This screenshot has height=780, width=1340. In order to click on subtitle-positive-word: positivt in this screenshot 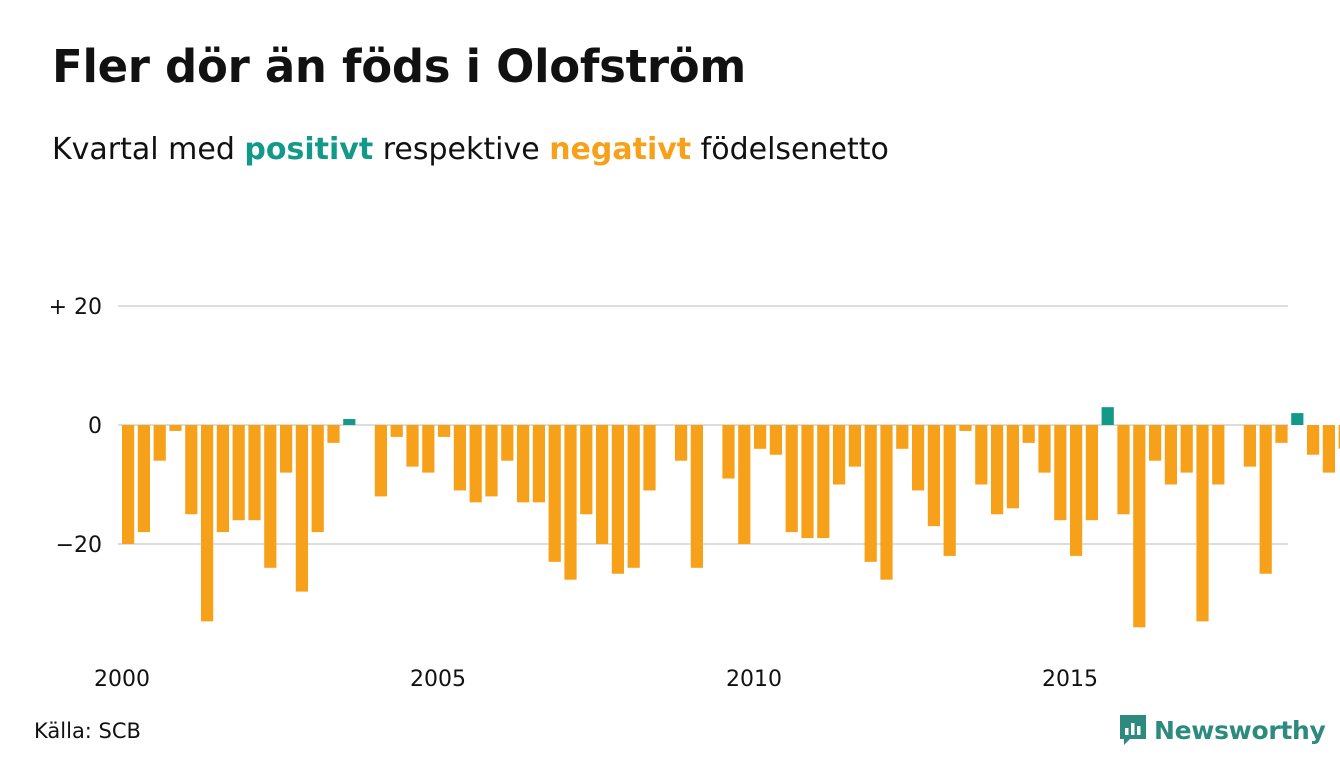, I will do `click(309, 149)`.